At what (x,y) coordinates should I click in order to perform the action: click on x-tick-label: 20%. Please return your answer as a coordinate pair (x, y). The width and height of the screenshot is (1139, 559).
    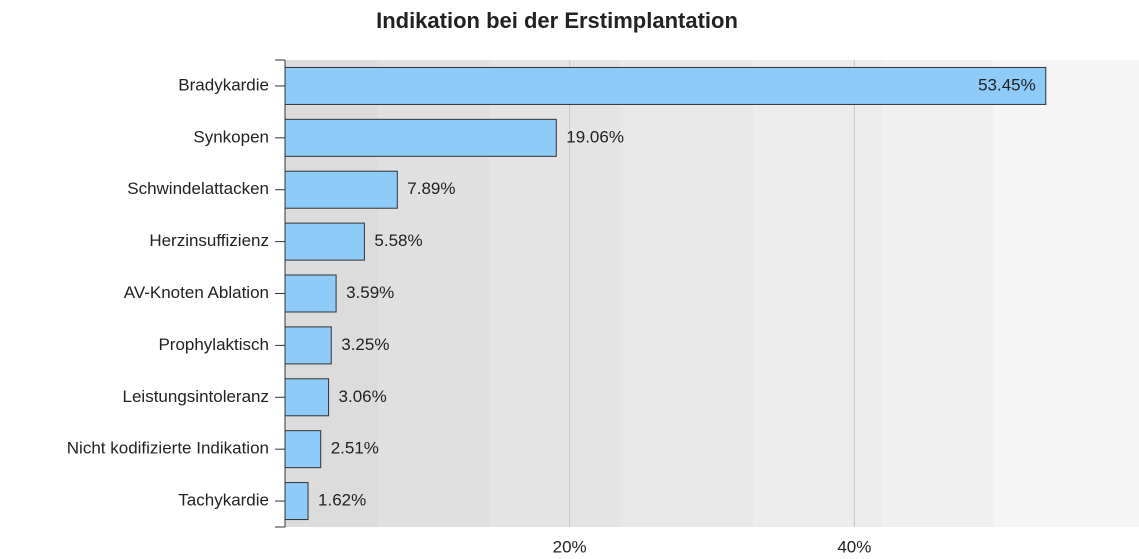
    Looking at the image, I should click on (570, 546).